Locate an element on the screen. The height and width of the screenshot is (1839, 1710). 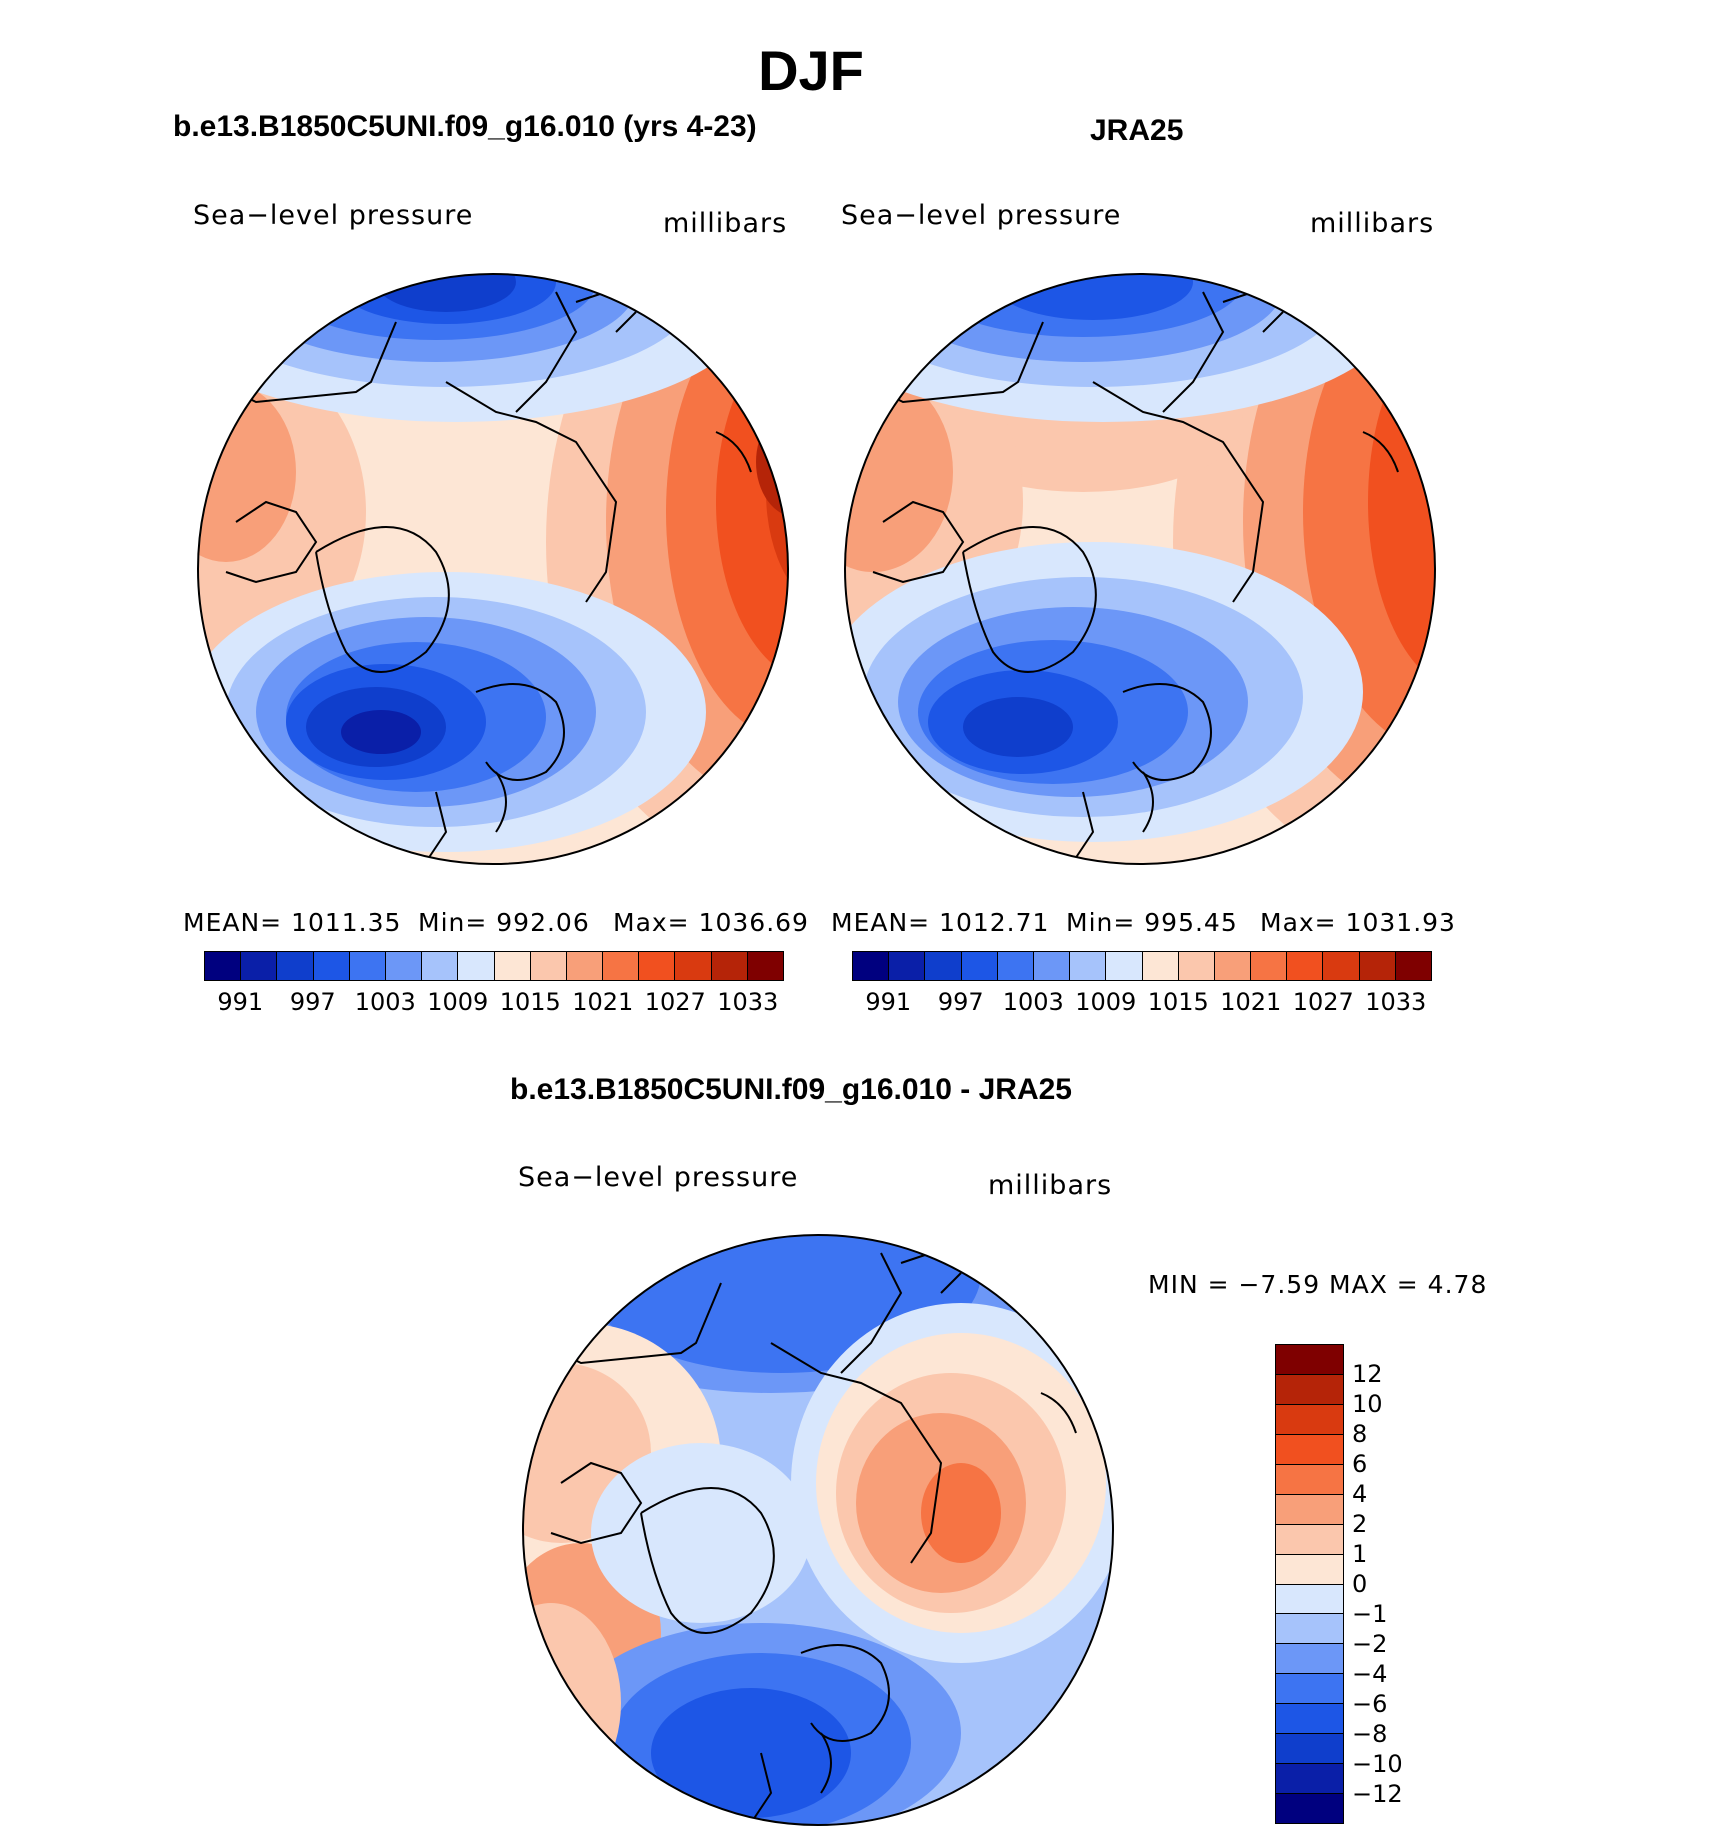
colorbar-diff-tick-label: −1 is located at coordinates (1370, 1614).